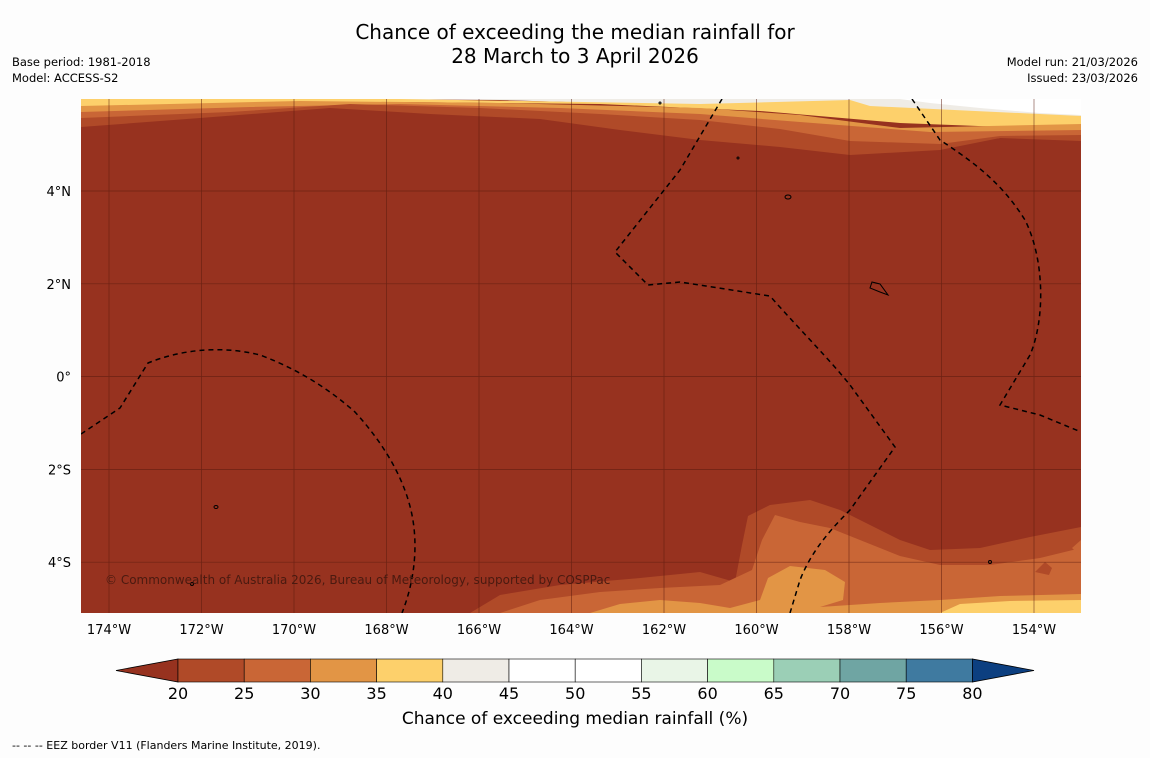 The height and width of the screenshot is (758, 1150). I want to click on meta-right: Model run: 21/03/2026 Issued: 23/03/2026, so click(1072, 70).